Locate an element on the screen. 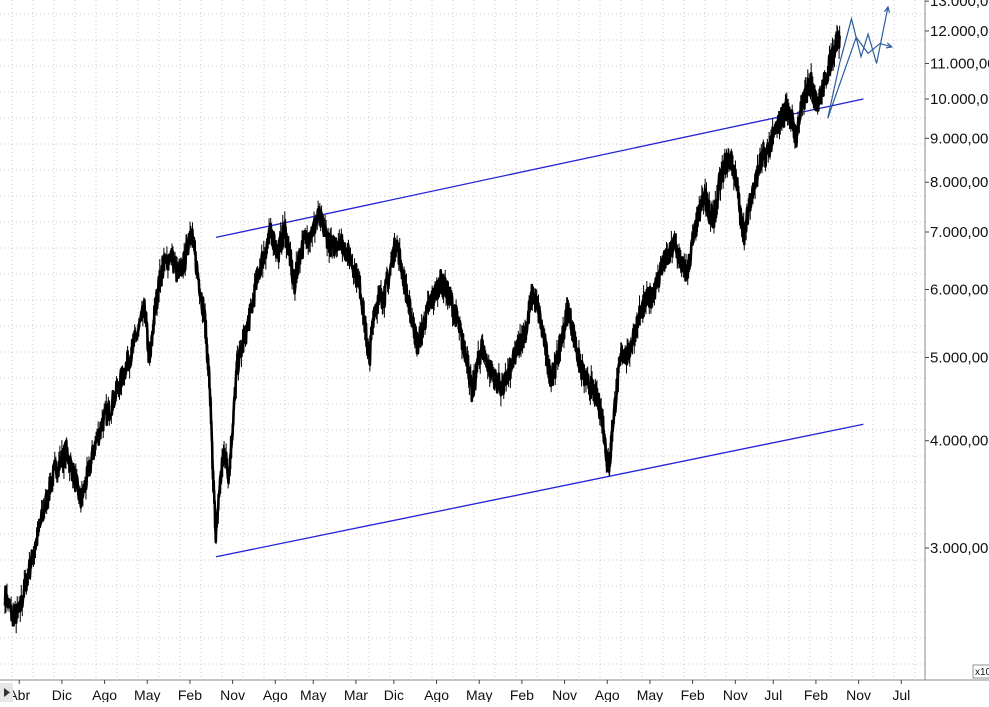  y-tick-label: 8.000,00 is located at coordinates (959, 182).